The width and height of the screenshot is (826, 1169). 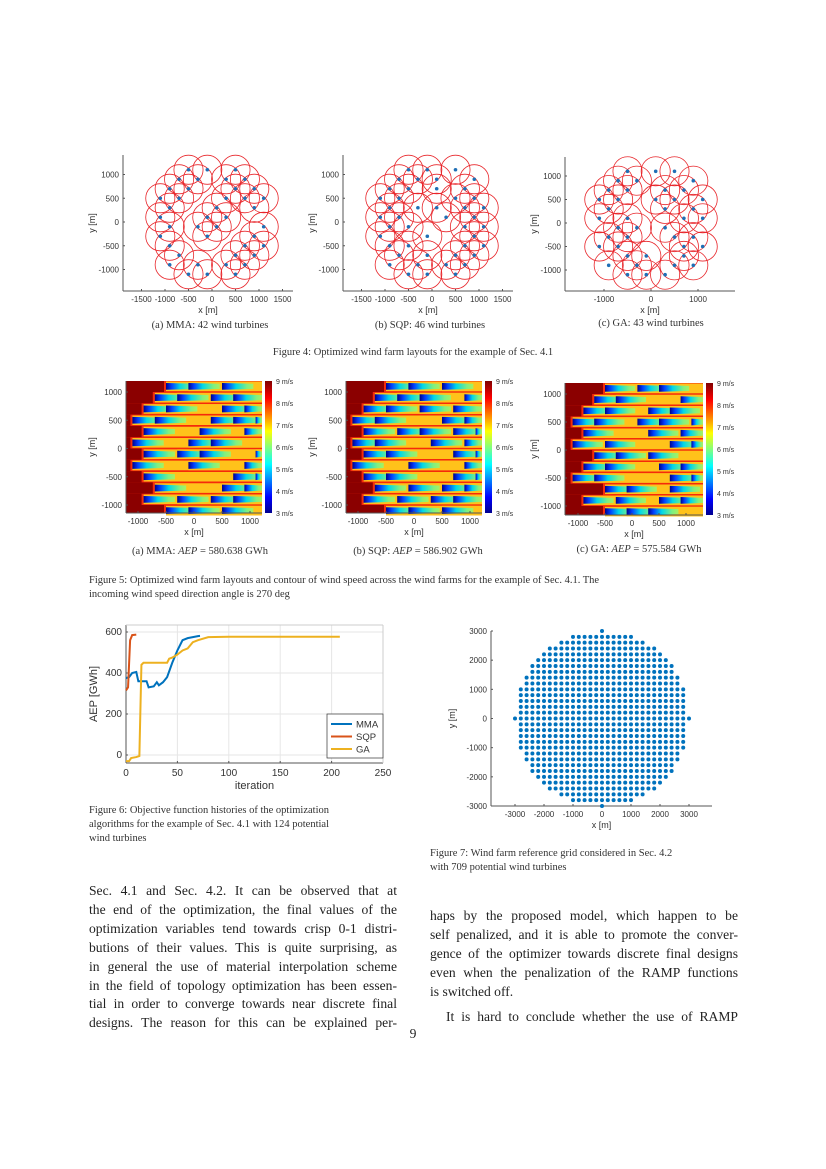 What do you see at coordinates (621, 549) in the screenshot?
I see `subcaption-var: AEP` at bounding box center [621, 549].